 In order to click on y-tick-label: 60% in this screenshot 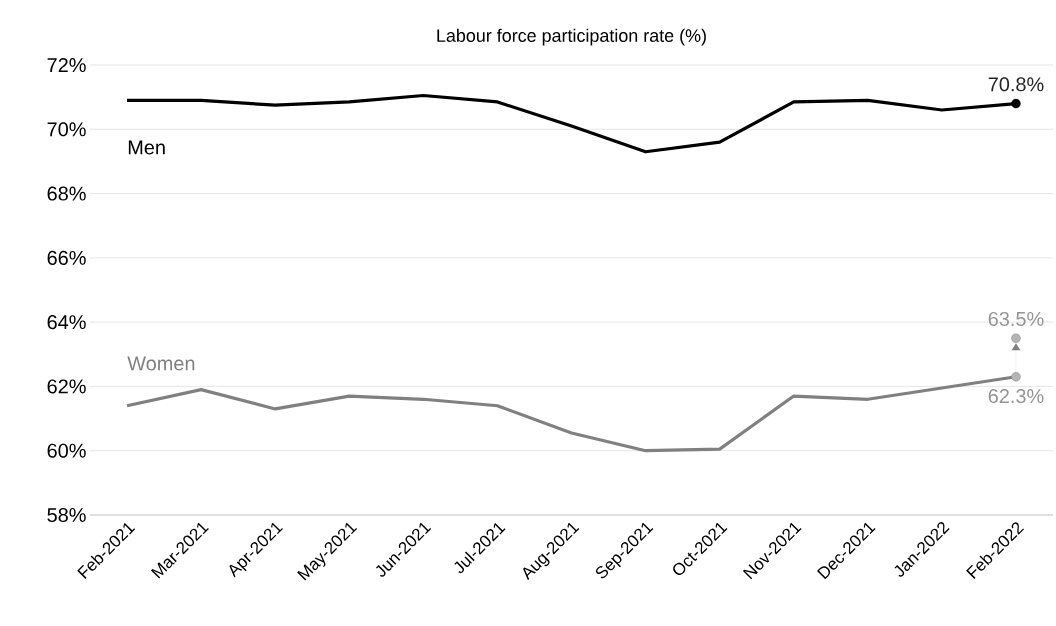, I will do `click(66, 450)`.